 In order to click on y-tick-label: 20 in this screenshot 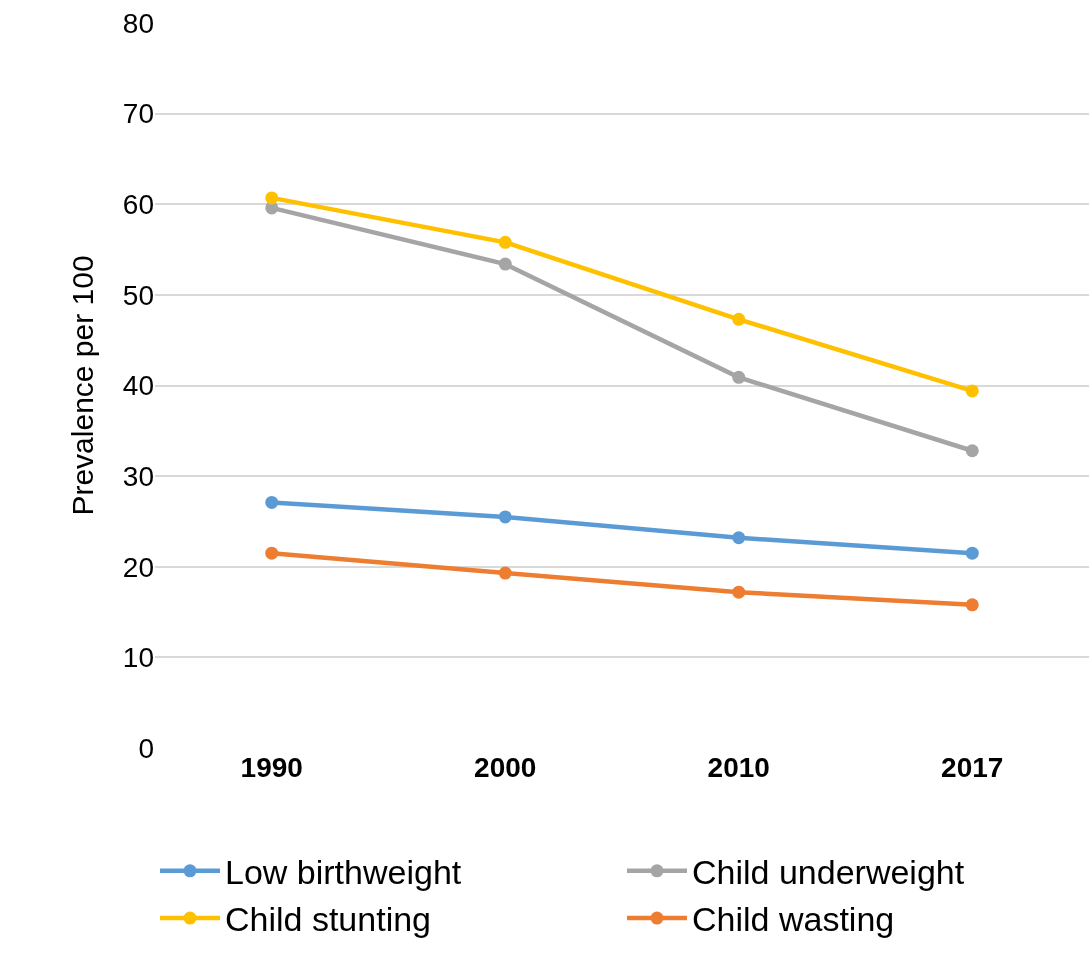, I will do `click(138, 567)`.